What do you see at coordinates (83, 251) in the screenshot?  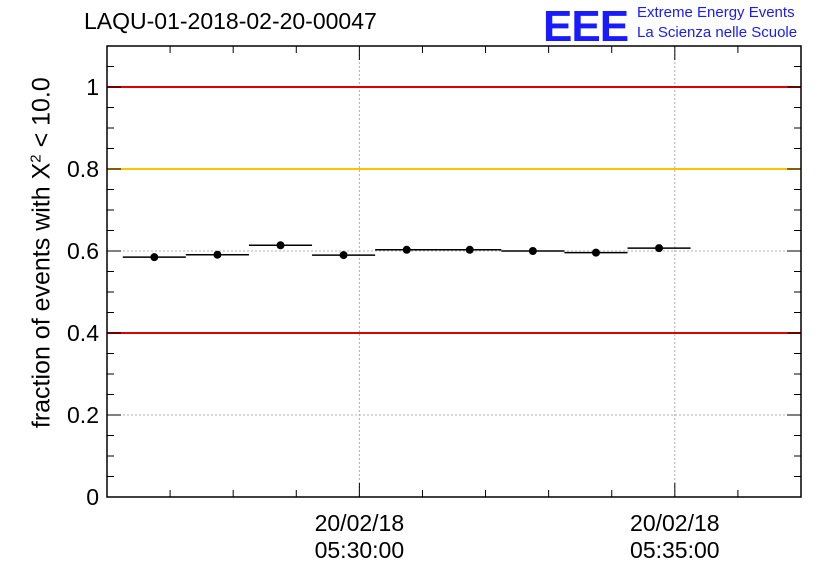 I see `y-tick-label: 0.6` at bounding box center [83, 251].